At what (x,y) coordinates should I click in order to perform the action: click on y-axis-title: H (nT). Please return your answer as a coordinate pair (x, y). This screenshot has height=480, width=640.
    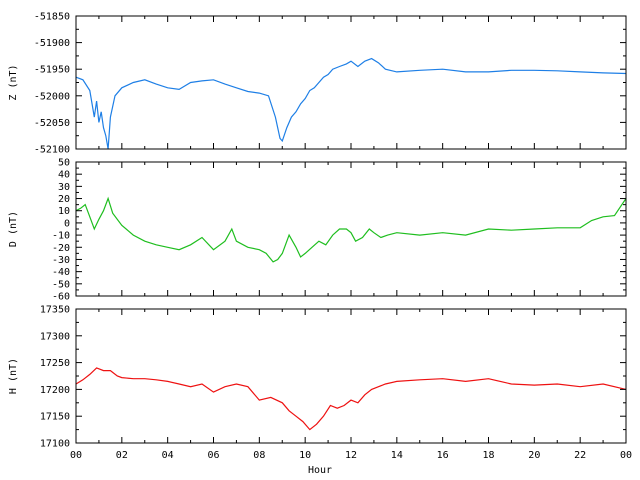
    Looking at the image, I should click on (13, 376).